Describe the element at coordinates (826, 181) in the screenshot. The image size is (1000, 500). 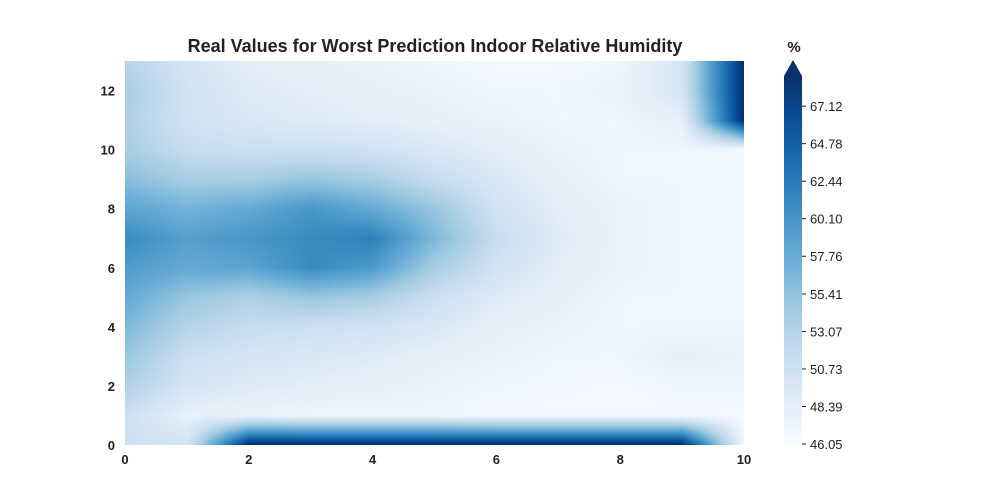
I see `colorbar-tick-label: 62.44` at that location.